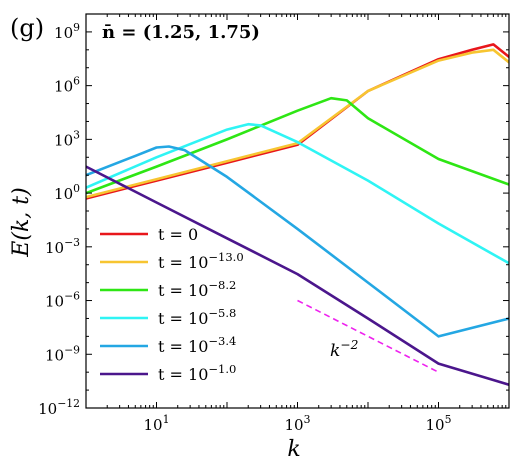  Describe the element at coordinates (67, 138) in the screenshot. I see `y-tick-label: 10³` at that location.